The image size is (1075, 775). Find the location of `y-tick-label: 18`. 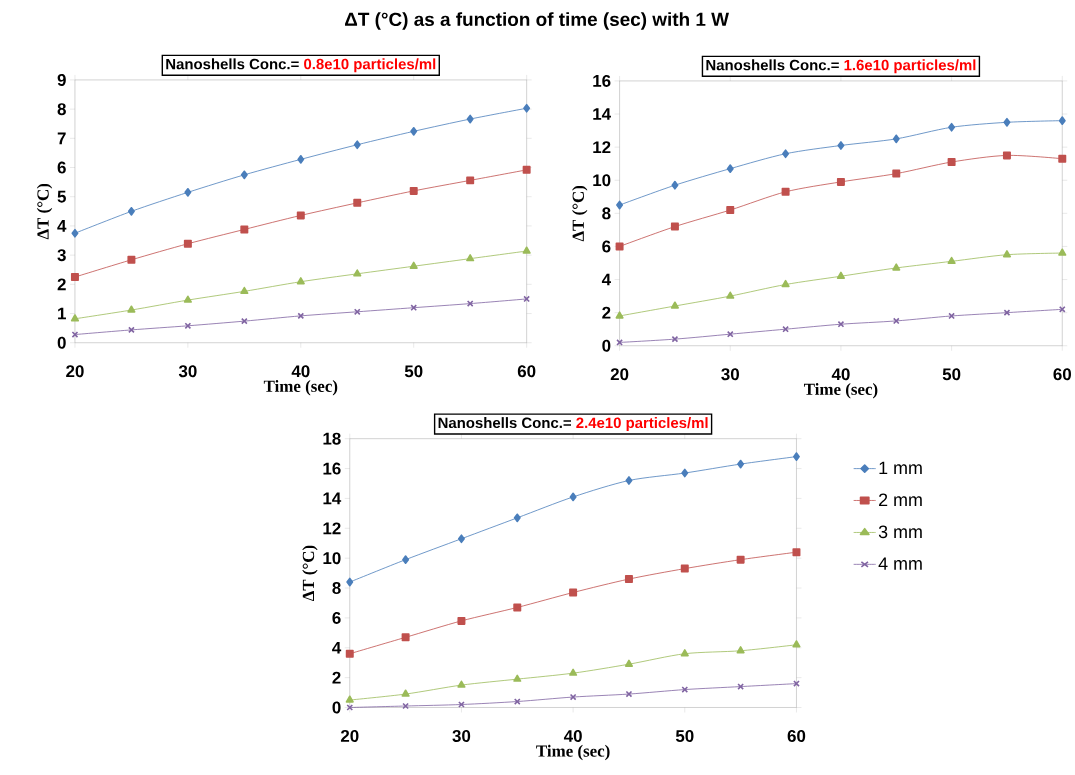

y-tick-label: 18 is located at coordinates (332, 438).